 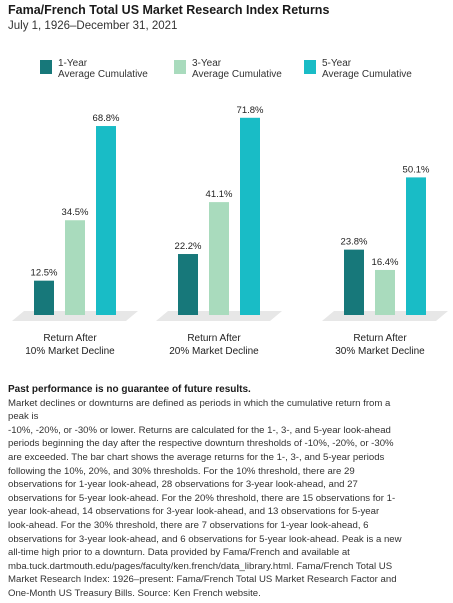 I want to click on data-label: 68.8%, so click(x=106, y=118).